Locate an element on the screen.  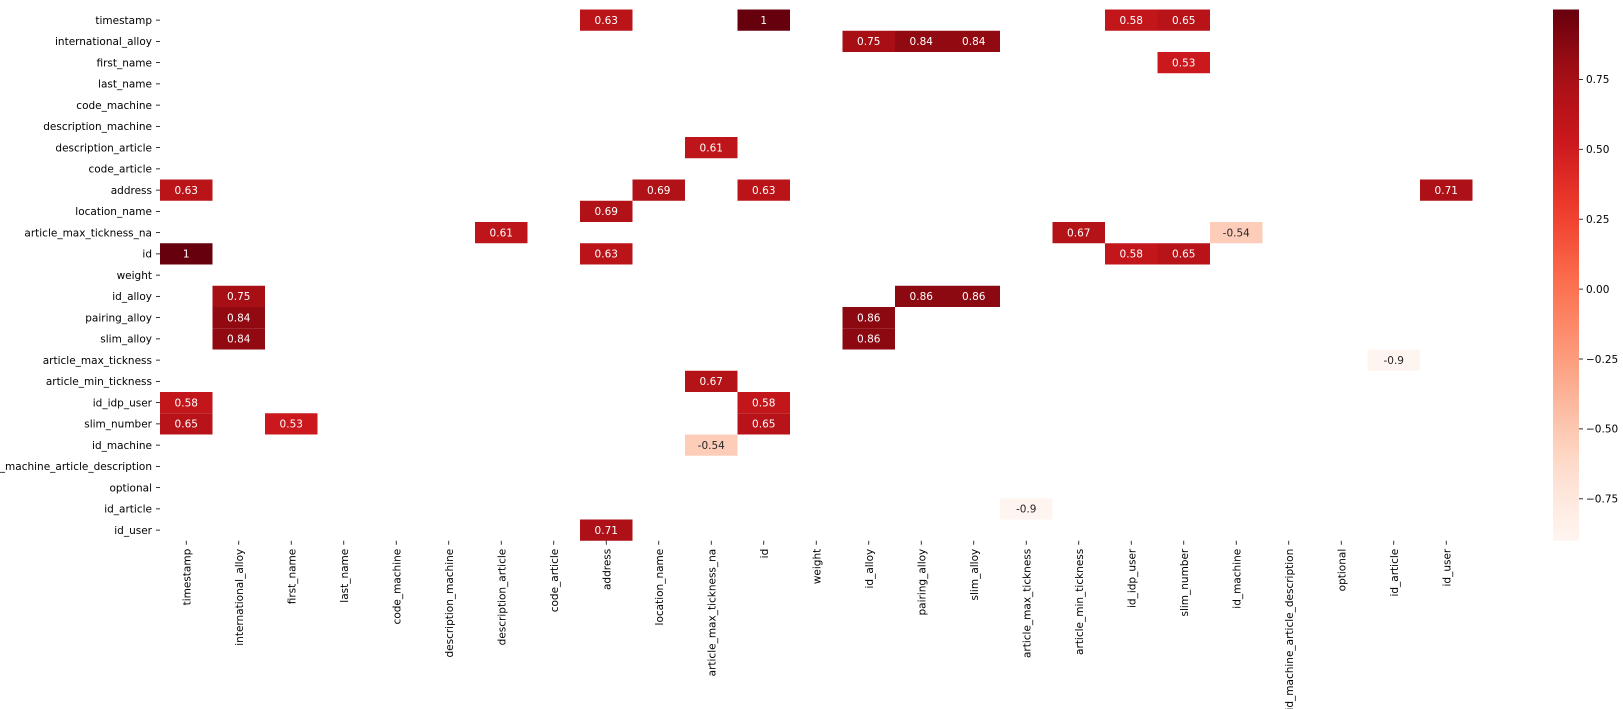
y-tick-label: weight is located at coordinates (134, 276).